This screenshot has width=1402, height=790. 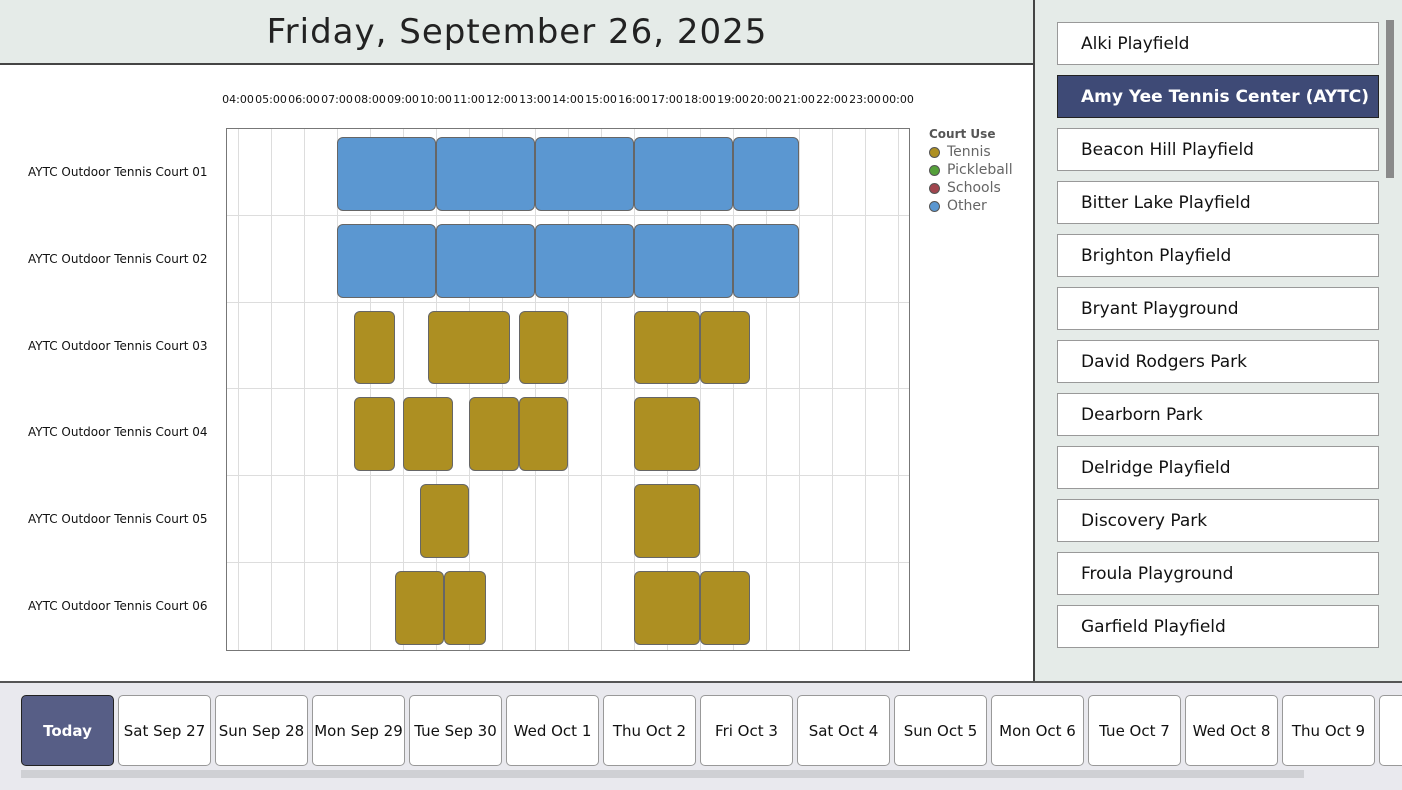 What do you see at coordinates (1218, 573) in the screenshot?
I see `facility-item: Froula Playground` at bounding box center [1218, 573].